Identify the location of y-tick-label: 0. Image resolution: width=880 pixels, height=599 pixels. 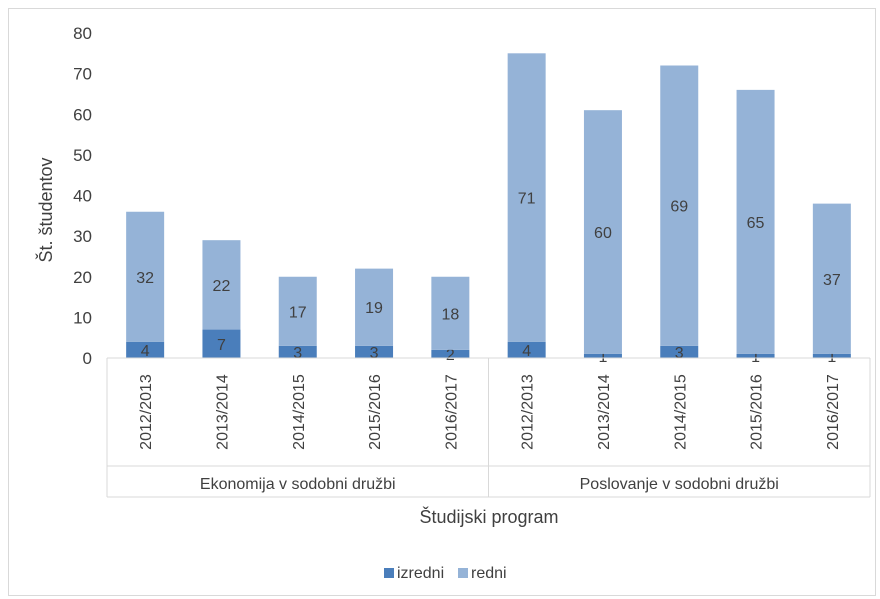
(87, 358).